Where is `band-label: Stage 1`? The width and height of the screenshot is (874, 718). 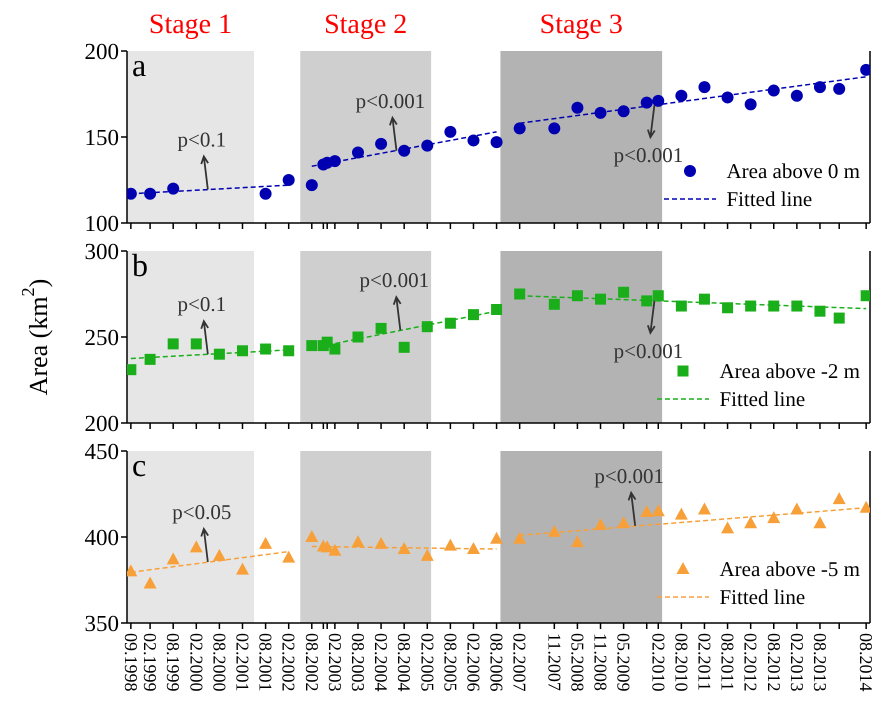 band-label: Stage 1 is located at coordinates (190, 24).